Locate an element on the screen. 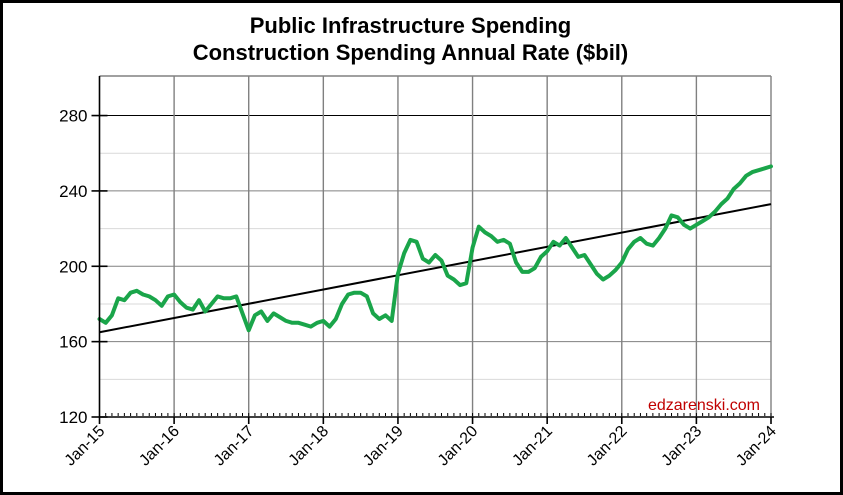 The height and width of the screenshot is (495, 843). x-tick-label-Jan-23: Jan-23 is located at coordinates (682, 446).